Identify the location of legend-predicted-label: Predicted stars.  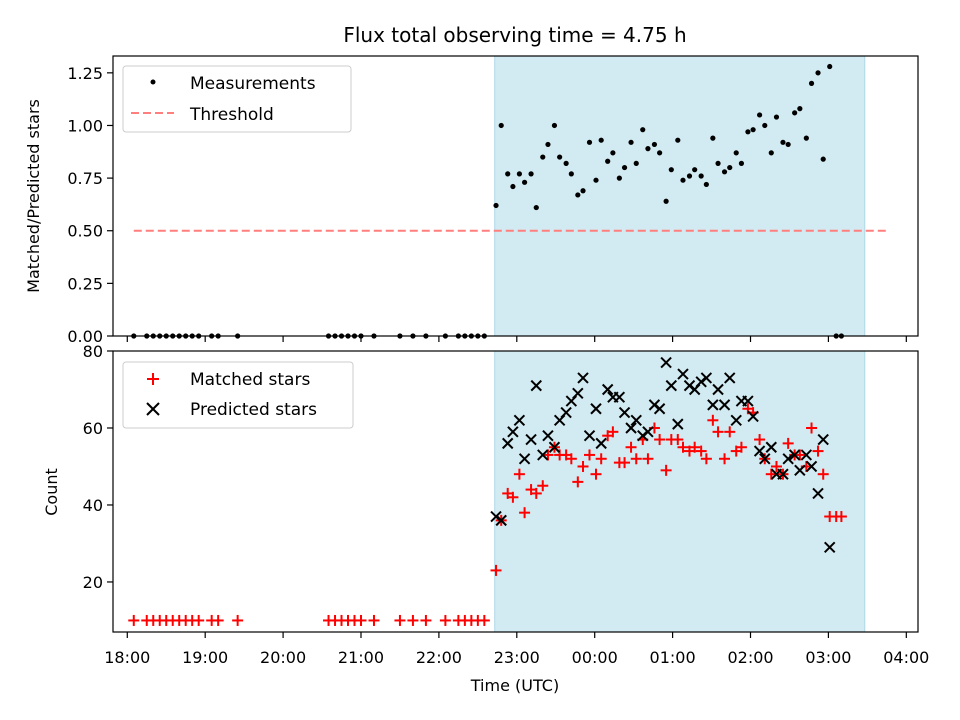
(253, 410).